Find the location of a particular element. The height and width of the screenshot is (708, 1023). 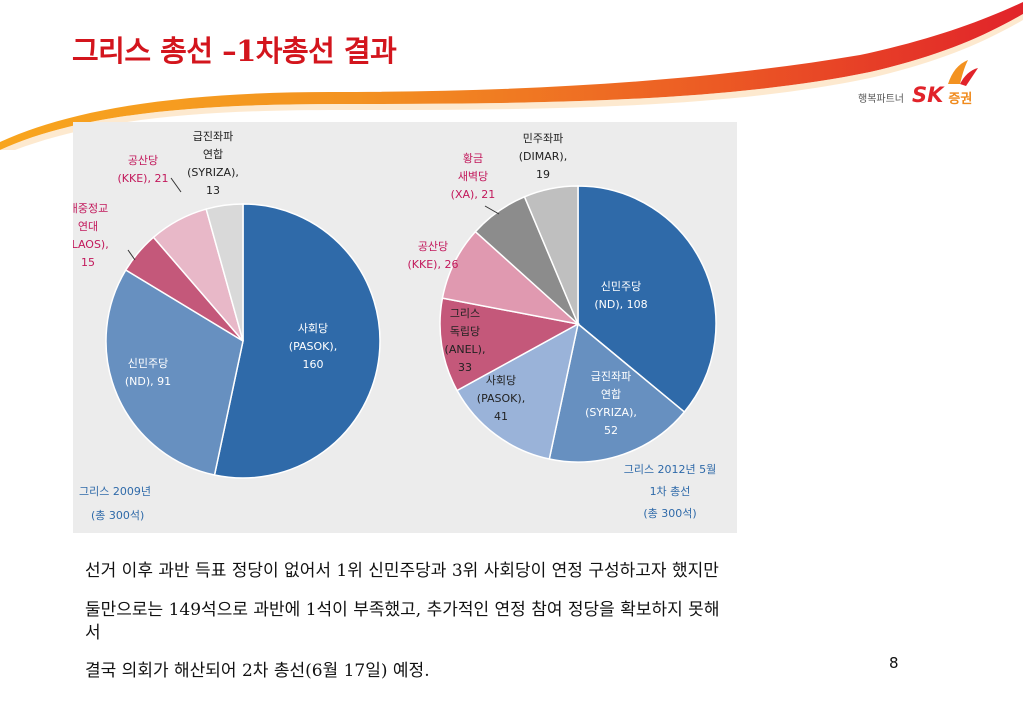

slide-title: 그리스 총선 –1차총선 결과 is located at coordinates (234, 51).